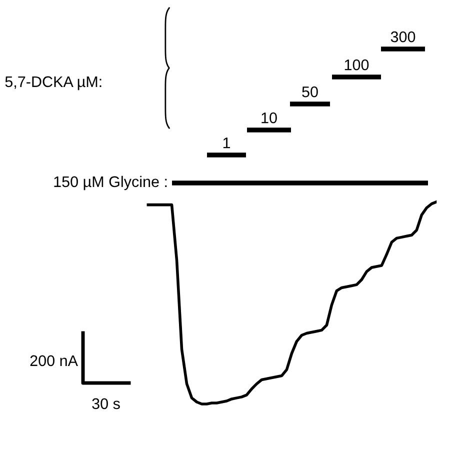 This screenshot has height=466, width=466. Describe the element at coordinates (269, 118) in the screenshot. I see `text: 10` at that location.